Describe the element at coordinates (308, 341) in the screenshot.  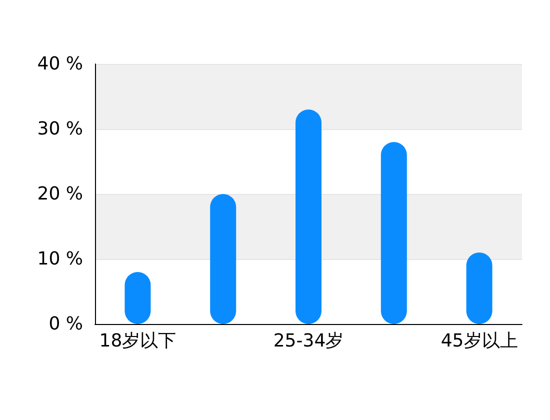
I see `x-tick-label: 25-34岁` at that location.